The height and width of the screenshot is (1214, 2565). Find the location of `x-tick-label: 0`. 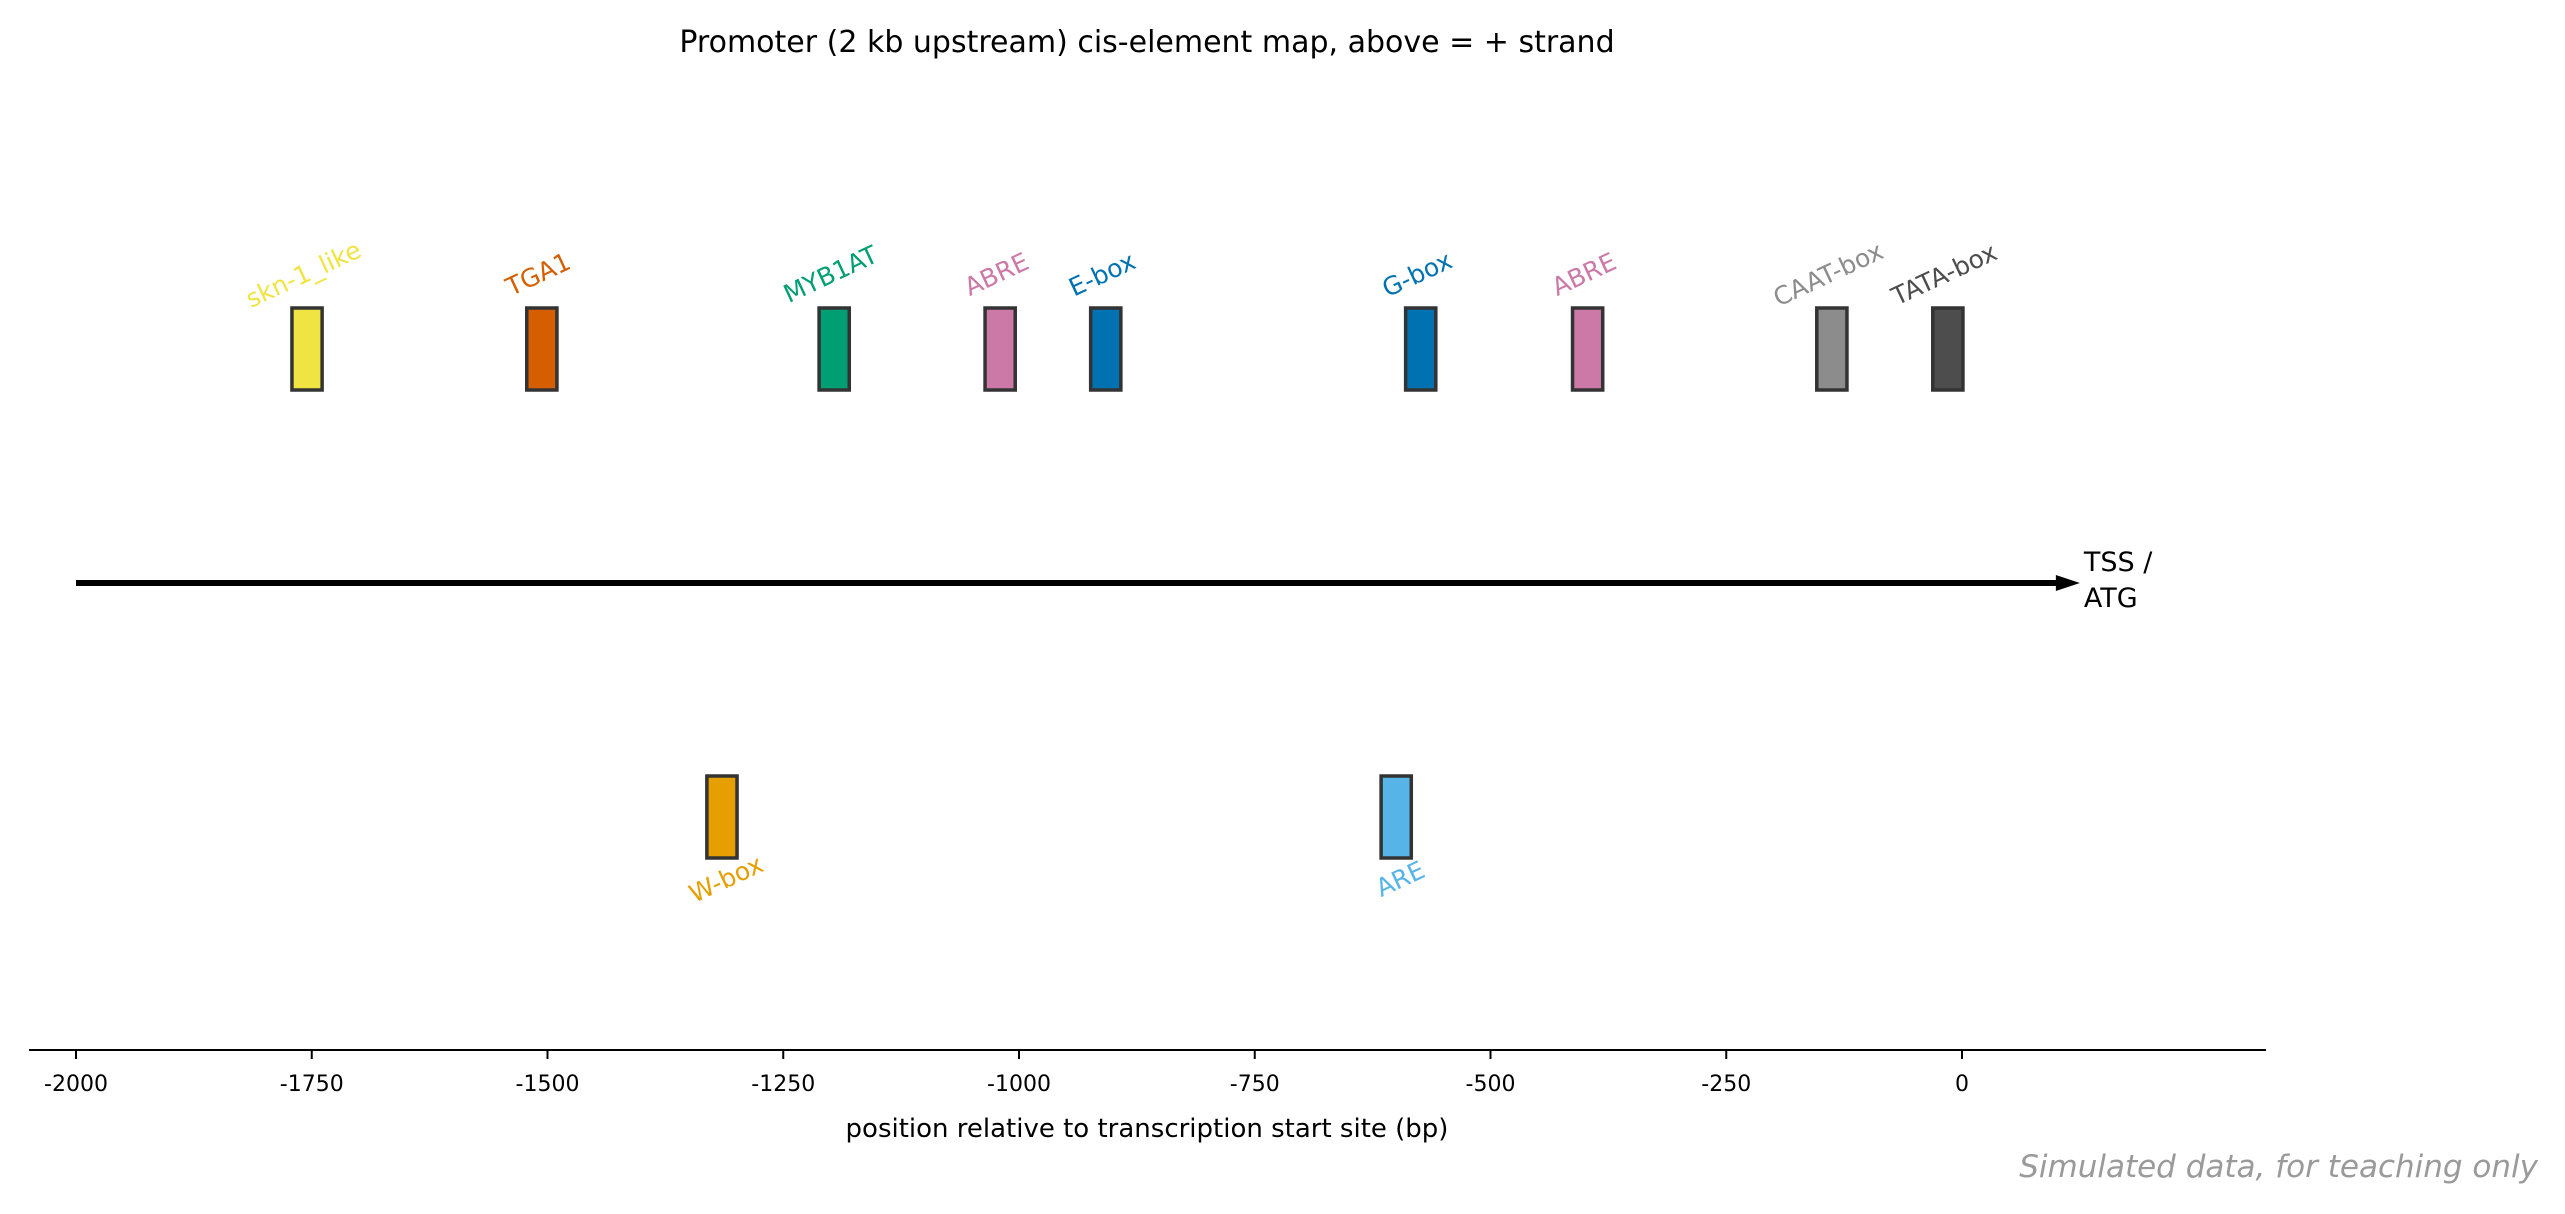

x-tick-label: 0 is located at coordinates (1962, 1084).